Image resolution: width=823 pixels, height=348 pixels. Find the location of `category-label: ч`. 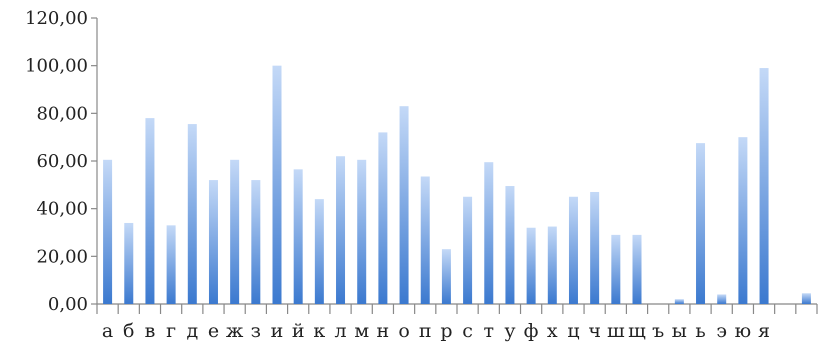

category-label: ч is located at coordinates (594, 331).